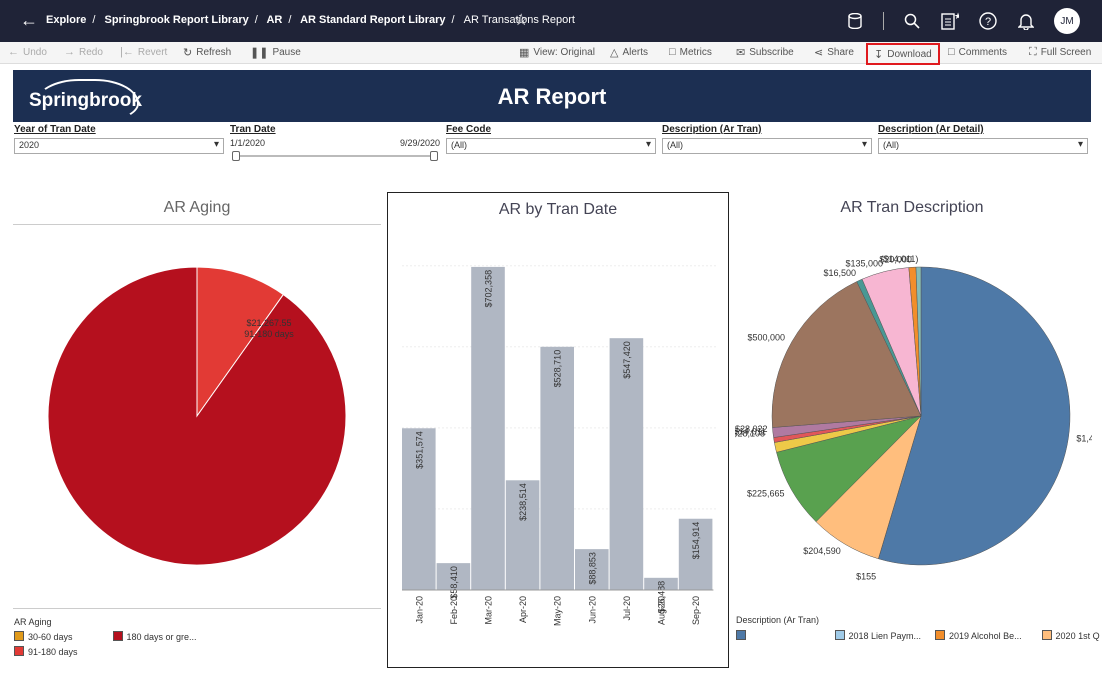 The width and height of the screenshot is (1102, 685). I want to click on legend-label: 91-180 days, so click(53, 652).